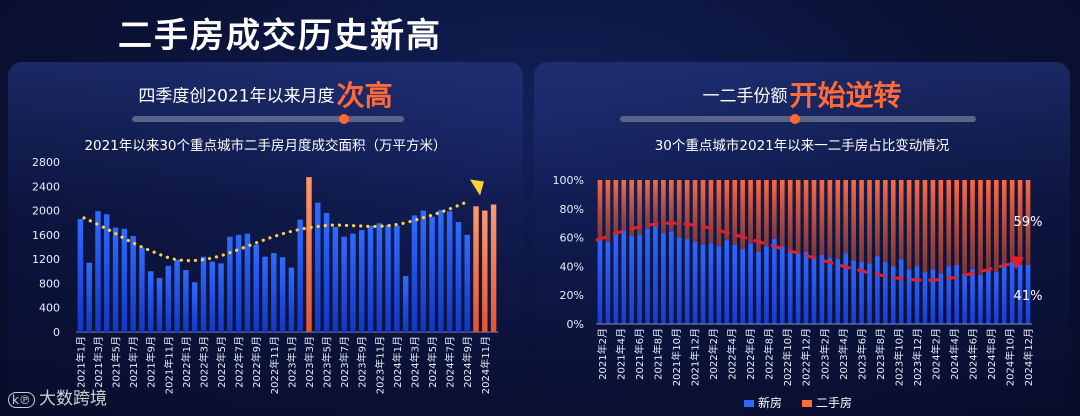 Image resolution: width=1080 pixels, height=416 pixels. What do you see at coordinates (806, 357) in the screenshot?
I see `right-x-tick-label: 2022年12月` at bounding box center [806, 357].